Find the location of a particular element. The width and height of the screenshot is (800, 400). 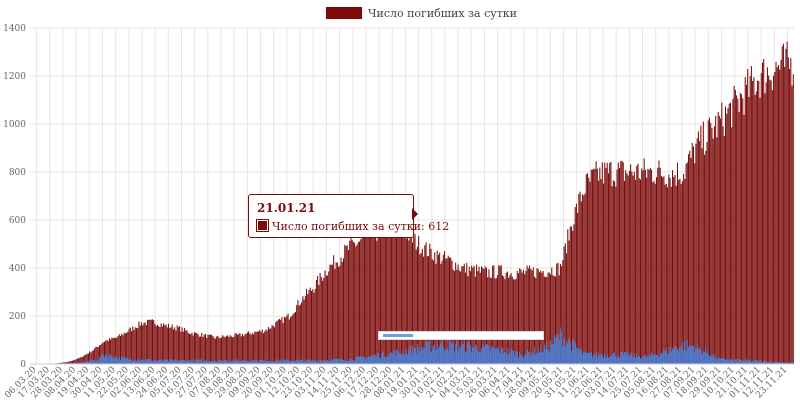

y-tick-label: 1000 is located at coordinates (14, 125).